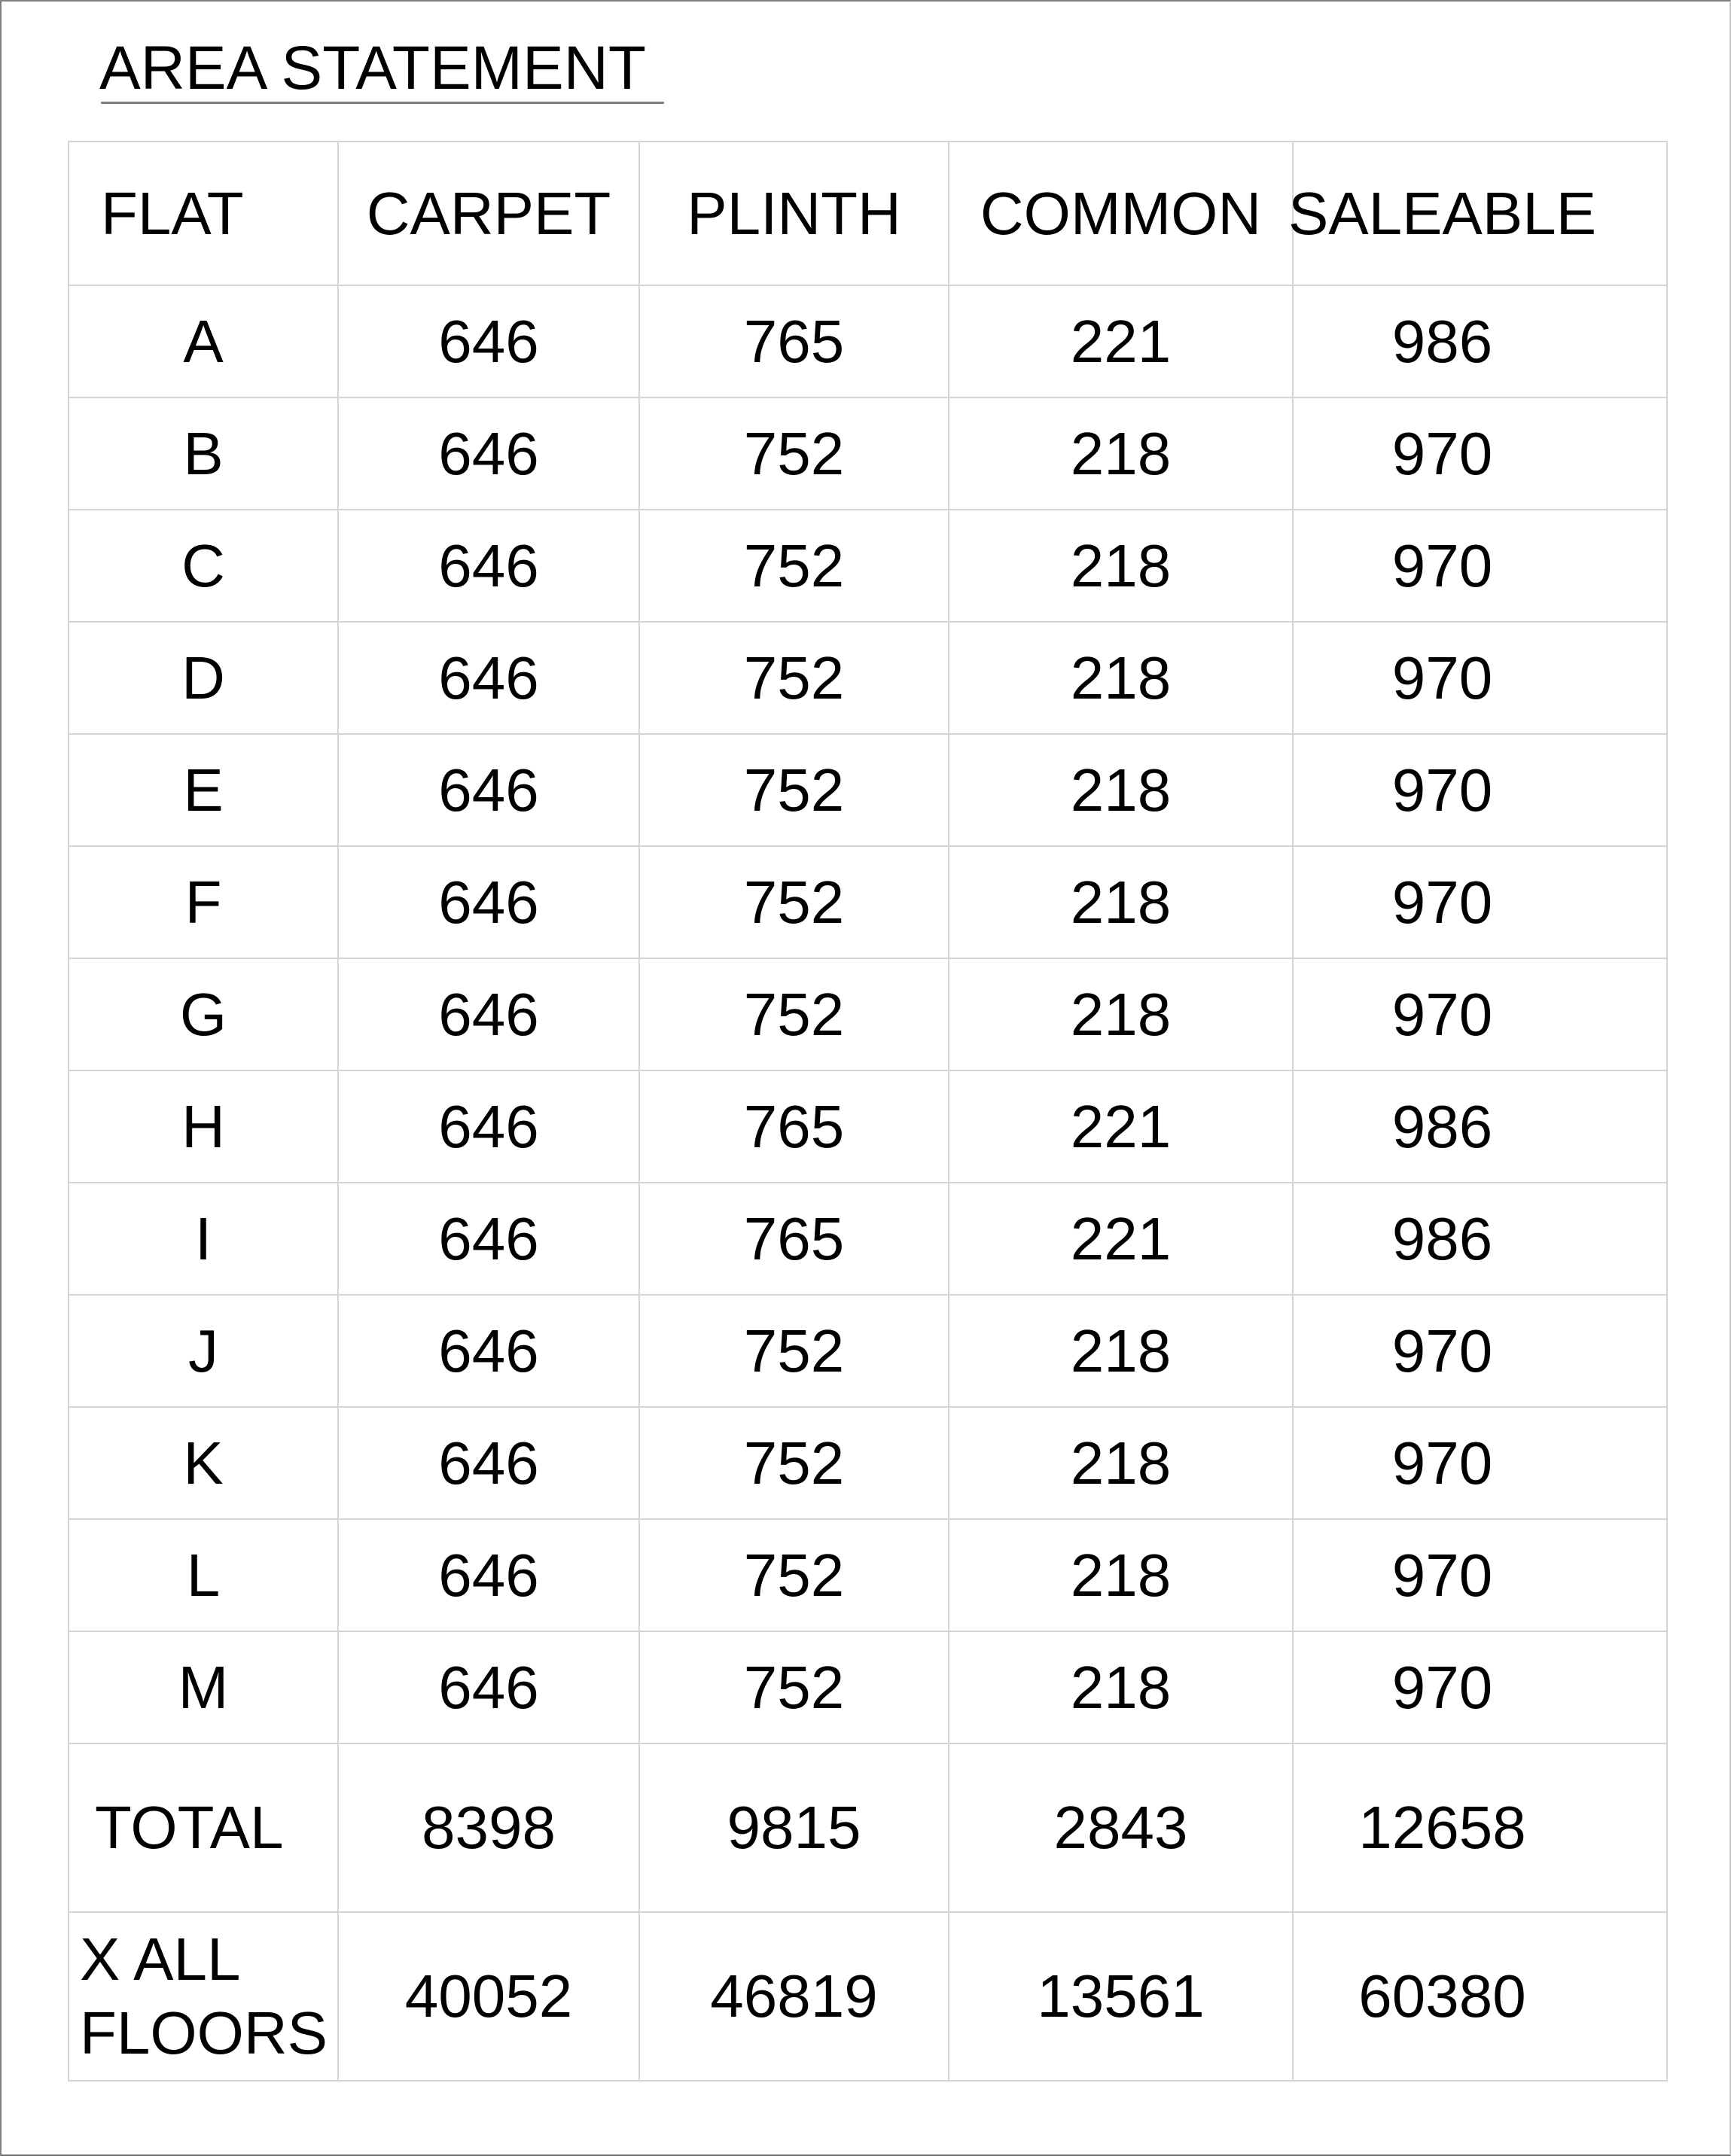 The width and height of the screenshot is (1731, 2156). Describe the element at coordinates (204, 1352) in the screenshot. I see `cell-flat: J` at that location.